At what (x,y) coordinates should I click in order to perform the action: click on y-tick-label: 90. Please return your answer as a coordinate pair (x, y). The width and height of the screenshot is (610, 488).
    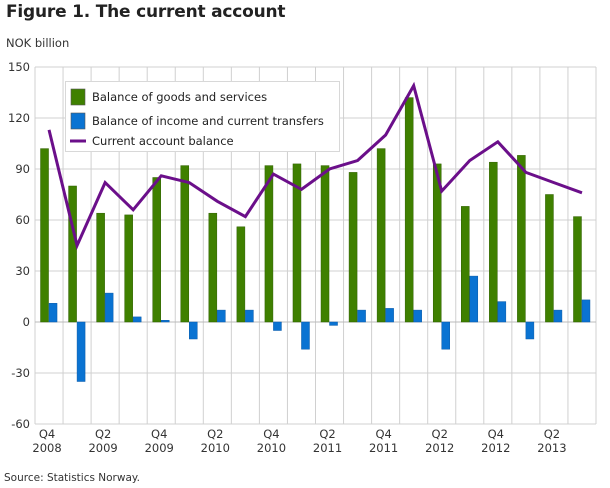
    Looking at the image, I should click on (22, 169).